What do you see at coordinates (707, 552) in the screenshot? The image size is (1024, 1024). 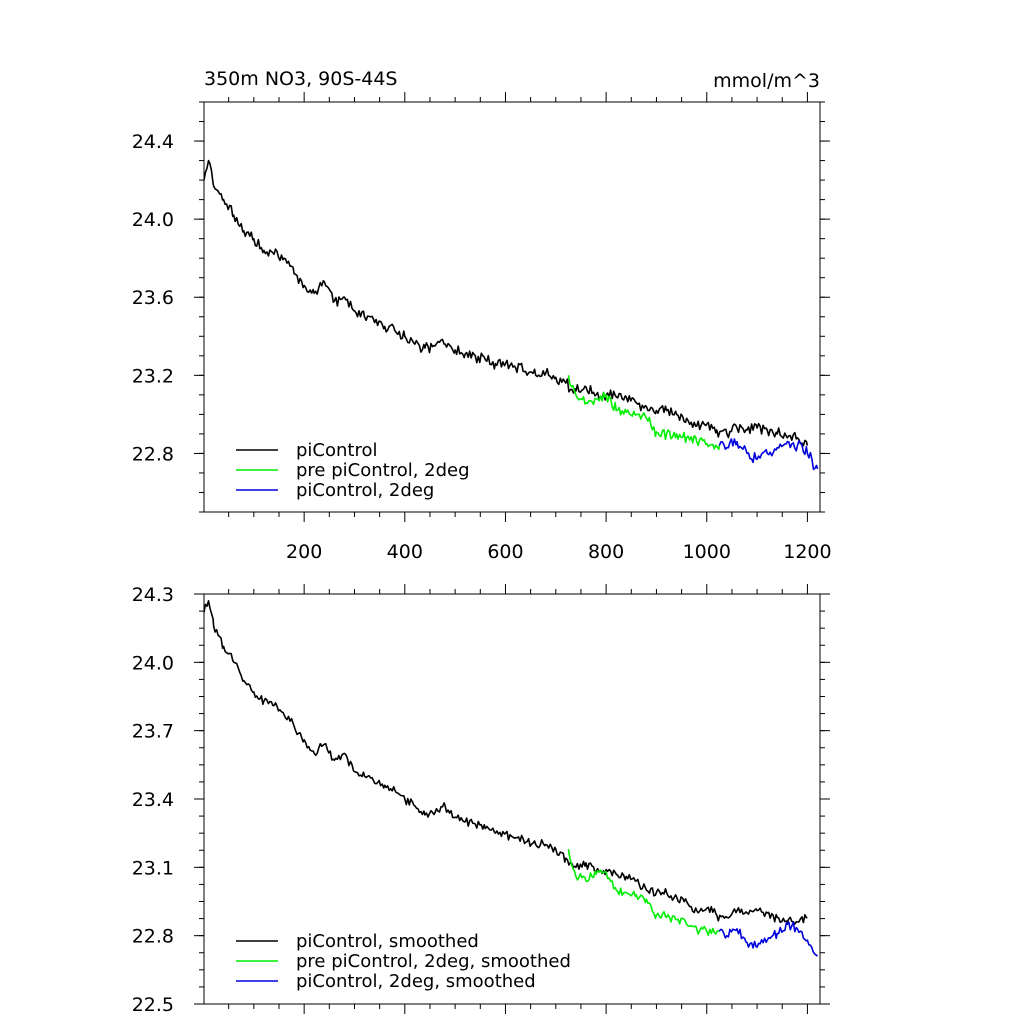 I see `x-tick-label: 1000` at bounding box center [707, 552].